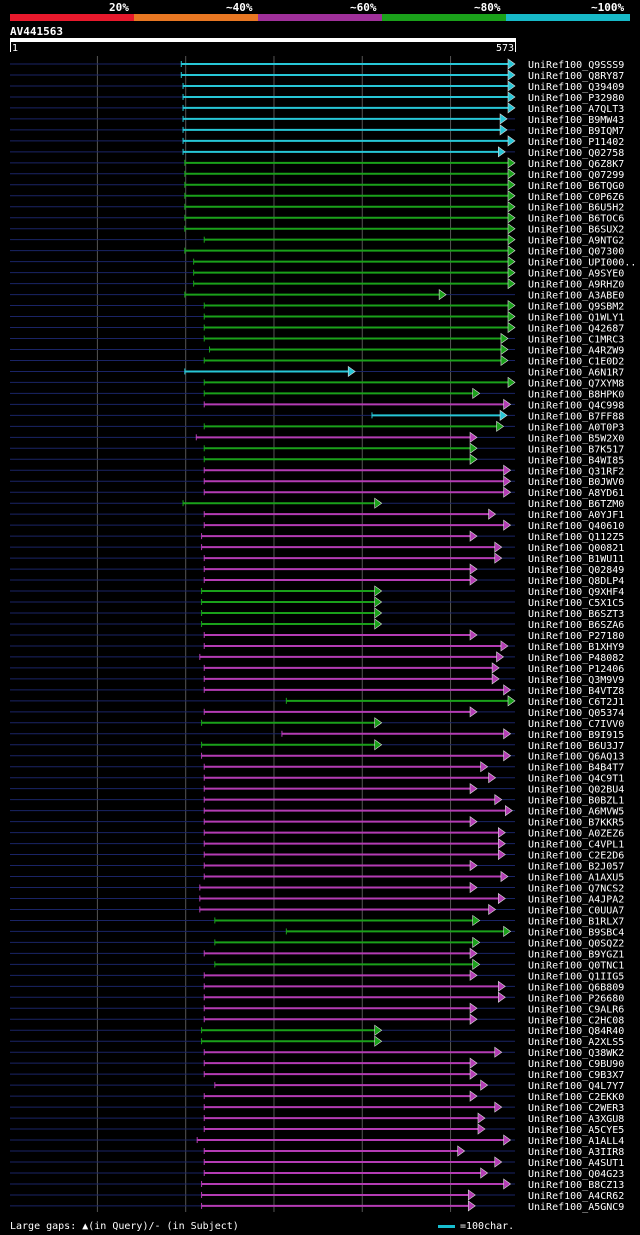  Describe the element at coordinates (317, 767) in the screenshot. I see `hit-row: UniRef100_B4B4T7` at that location.